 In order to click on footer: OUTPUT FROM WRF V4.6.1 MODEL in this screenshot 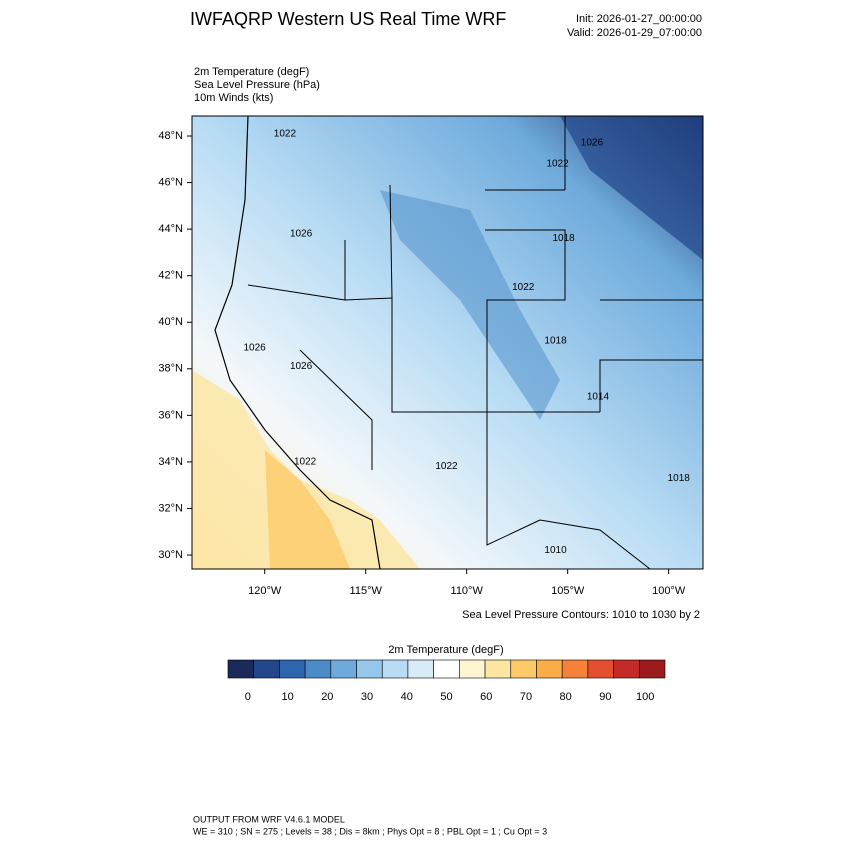, I will do `click(269, 819)`.